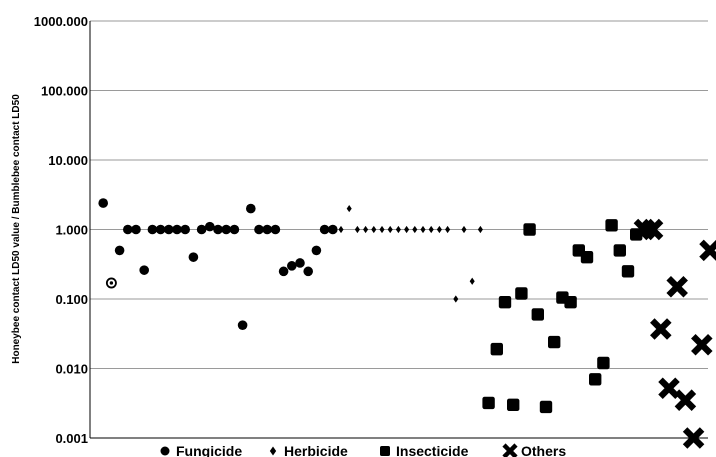 Image resolution: width=716 pixels, height=457 pixels. Describe the element at coordinates (674, 333) in the screenshot. I see `series-others` at that location.